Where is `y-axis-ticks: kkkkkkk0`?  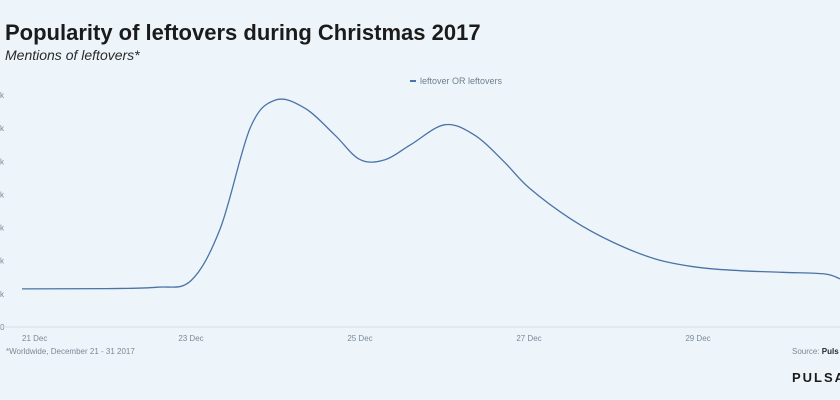
y-axis-ticks: kkkkkkk0 is located at coordinates (2, 211).